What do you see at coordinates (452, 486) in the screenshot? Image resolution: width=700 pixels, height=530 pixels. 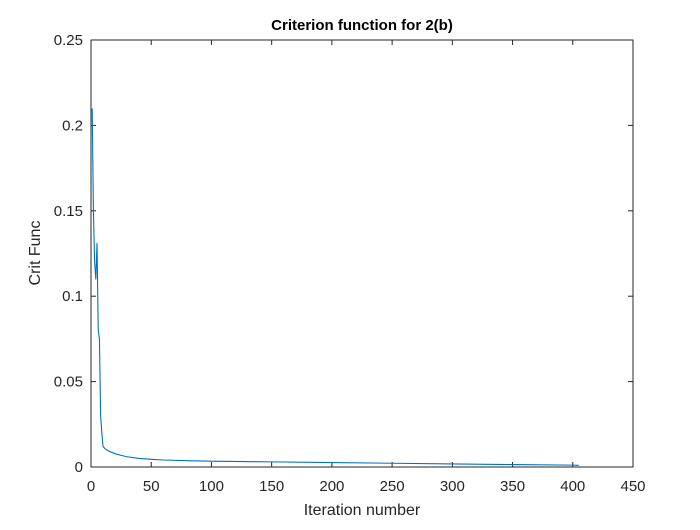 I see `x-tick-label: 300` at bounding box center [452, 486].